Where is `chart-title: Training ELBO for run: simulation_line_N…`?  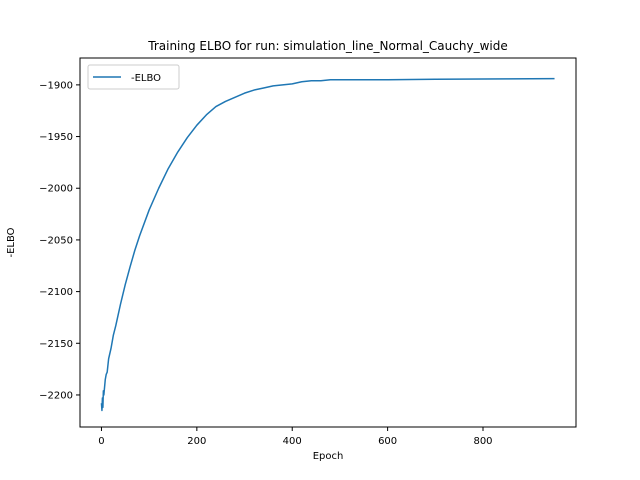 chart-title: Training ELBO for run: simulation_line_N… is located at coordinates (327, 46).